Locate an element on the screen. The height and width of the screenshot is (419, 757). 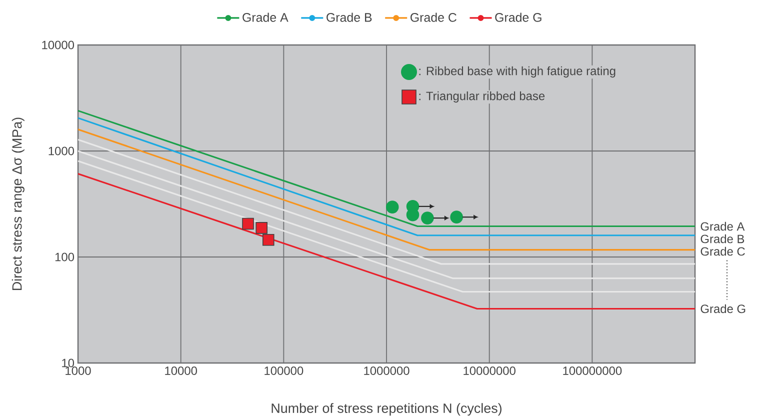
x-tick-label: 10000000 is located at coordinates (490, 370).